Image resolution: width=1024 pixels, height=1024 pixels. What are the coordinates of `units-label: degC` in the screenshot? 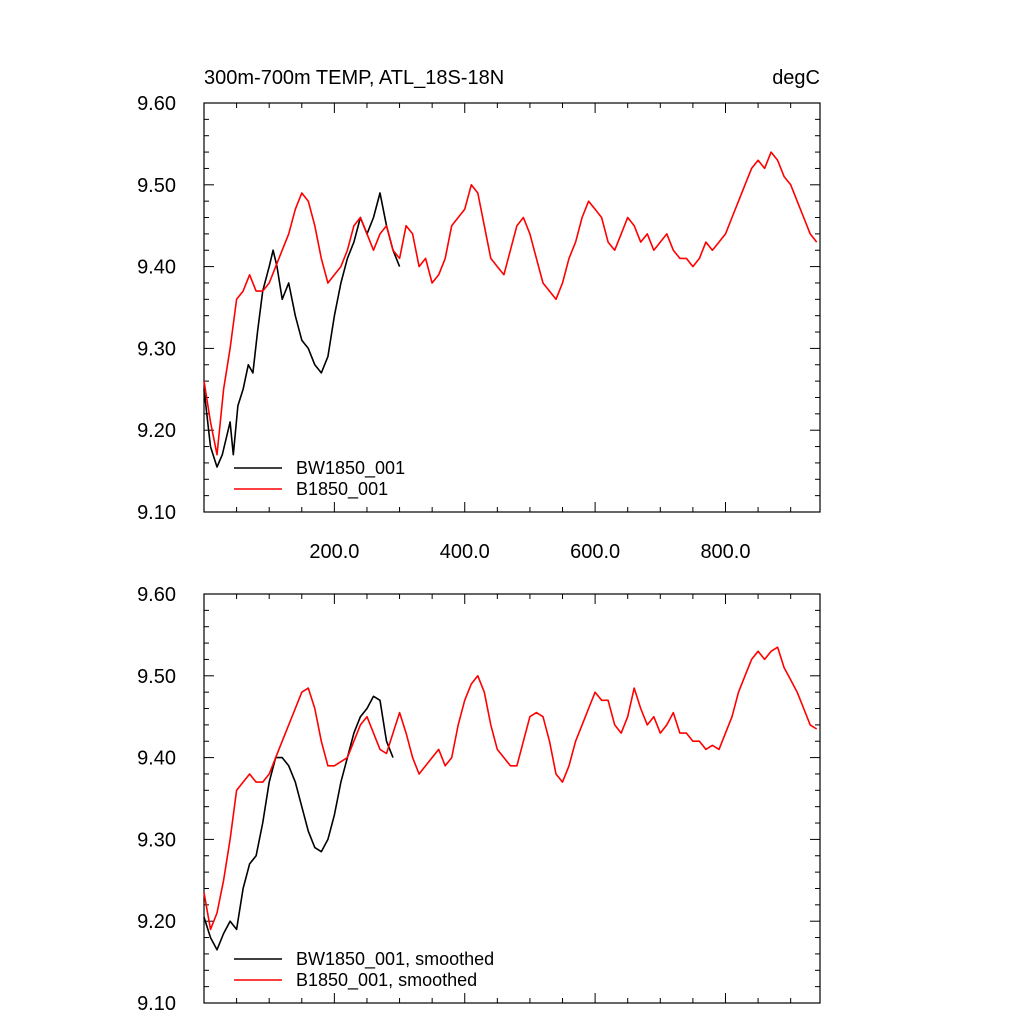 It's located at (796, 78).